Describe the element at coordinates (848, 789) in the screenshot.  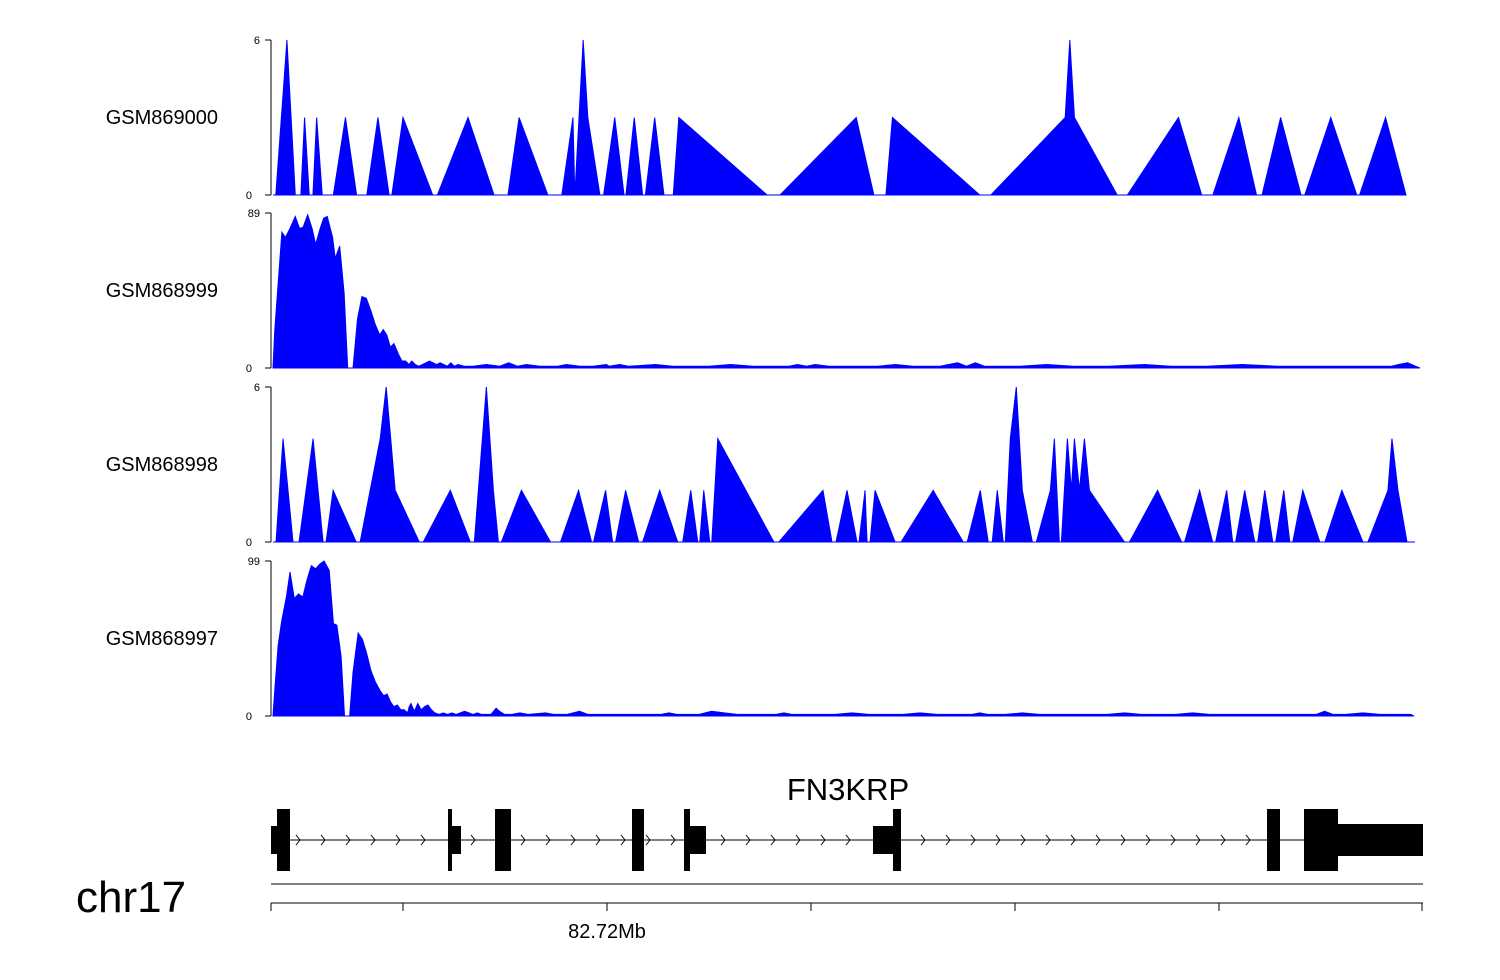
I see `gene-name-label: FN3KRP` at that location.